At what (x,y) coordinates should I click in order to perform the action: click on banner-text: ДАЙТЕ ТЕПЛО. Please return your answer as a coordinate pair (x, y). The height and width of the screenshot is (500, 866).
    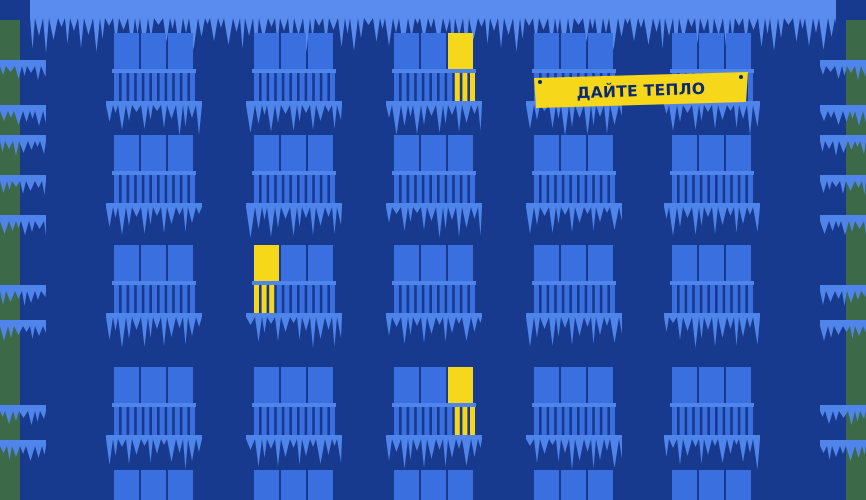
    Looking at the image, I should click on (641, 91).